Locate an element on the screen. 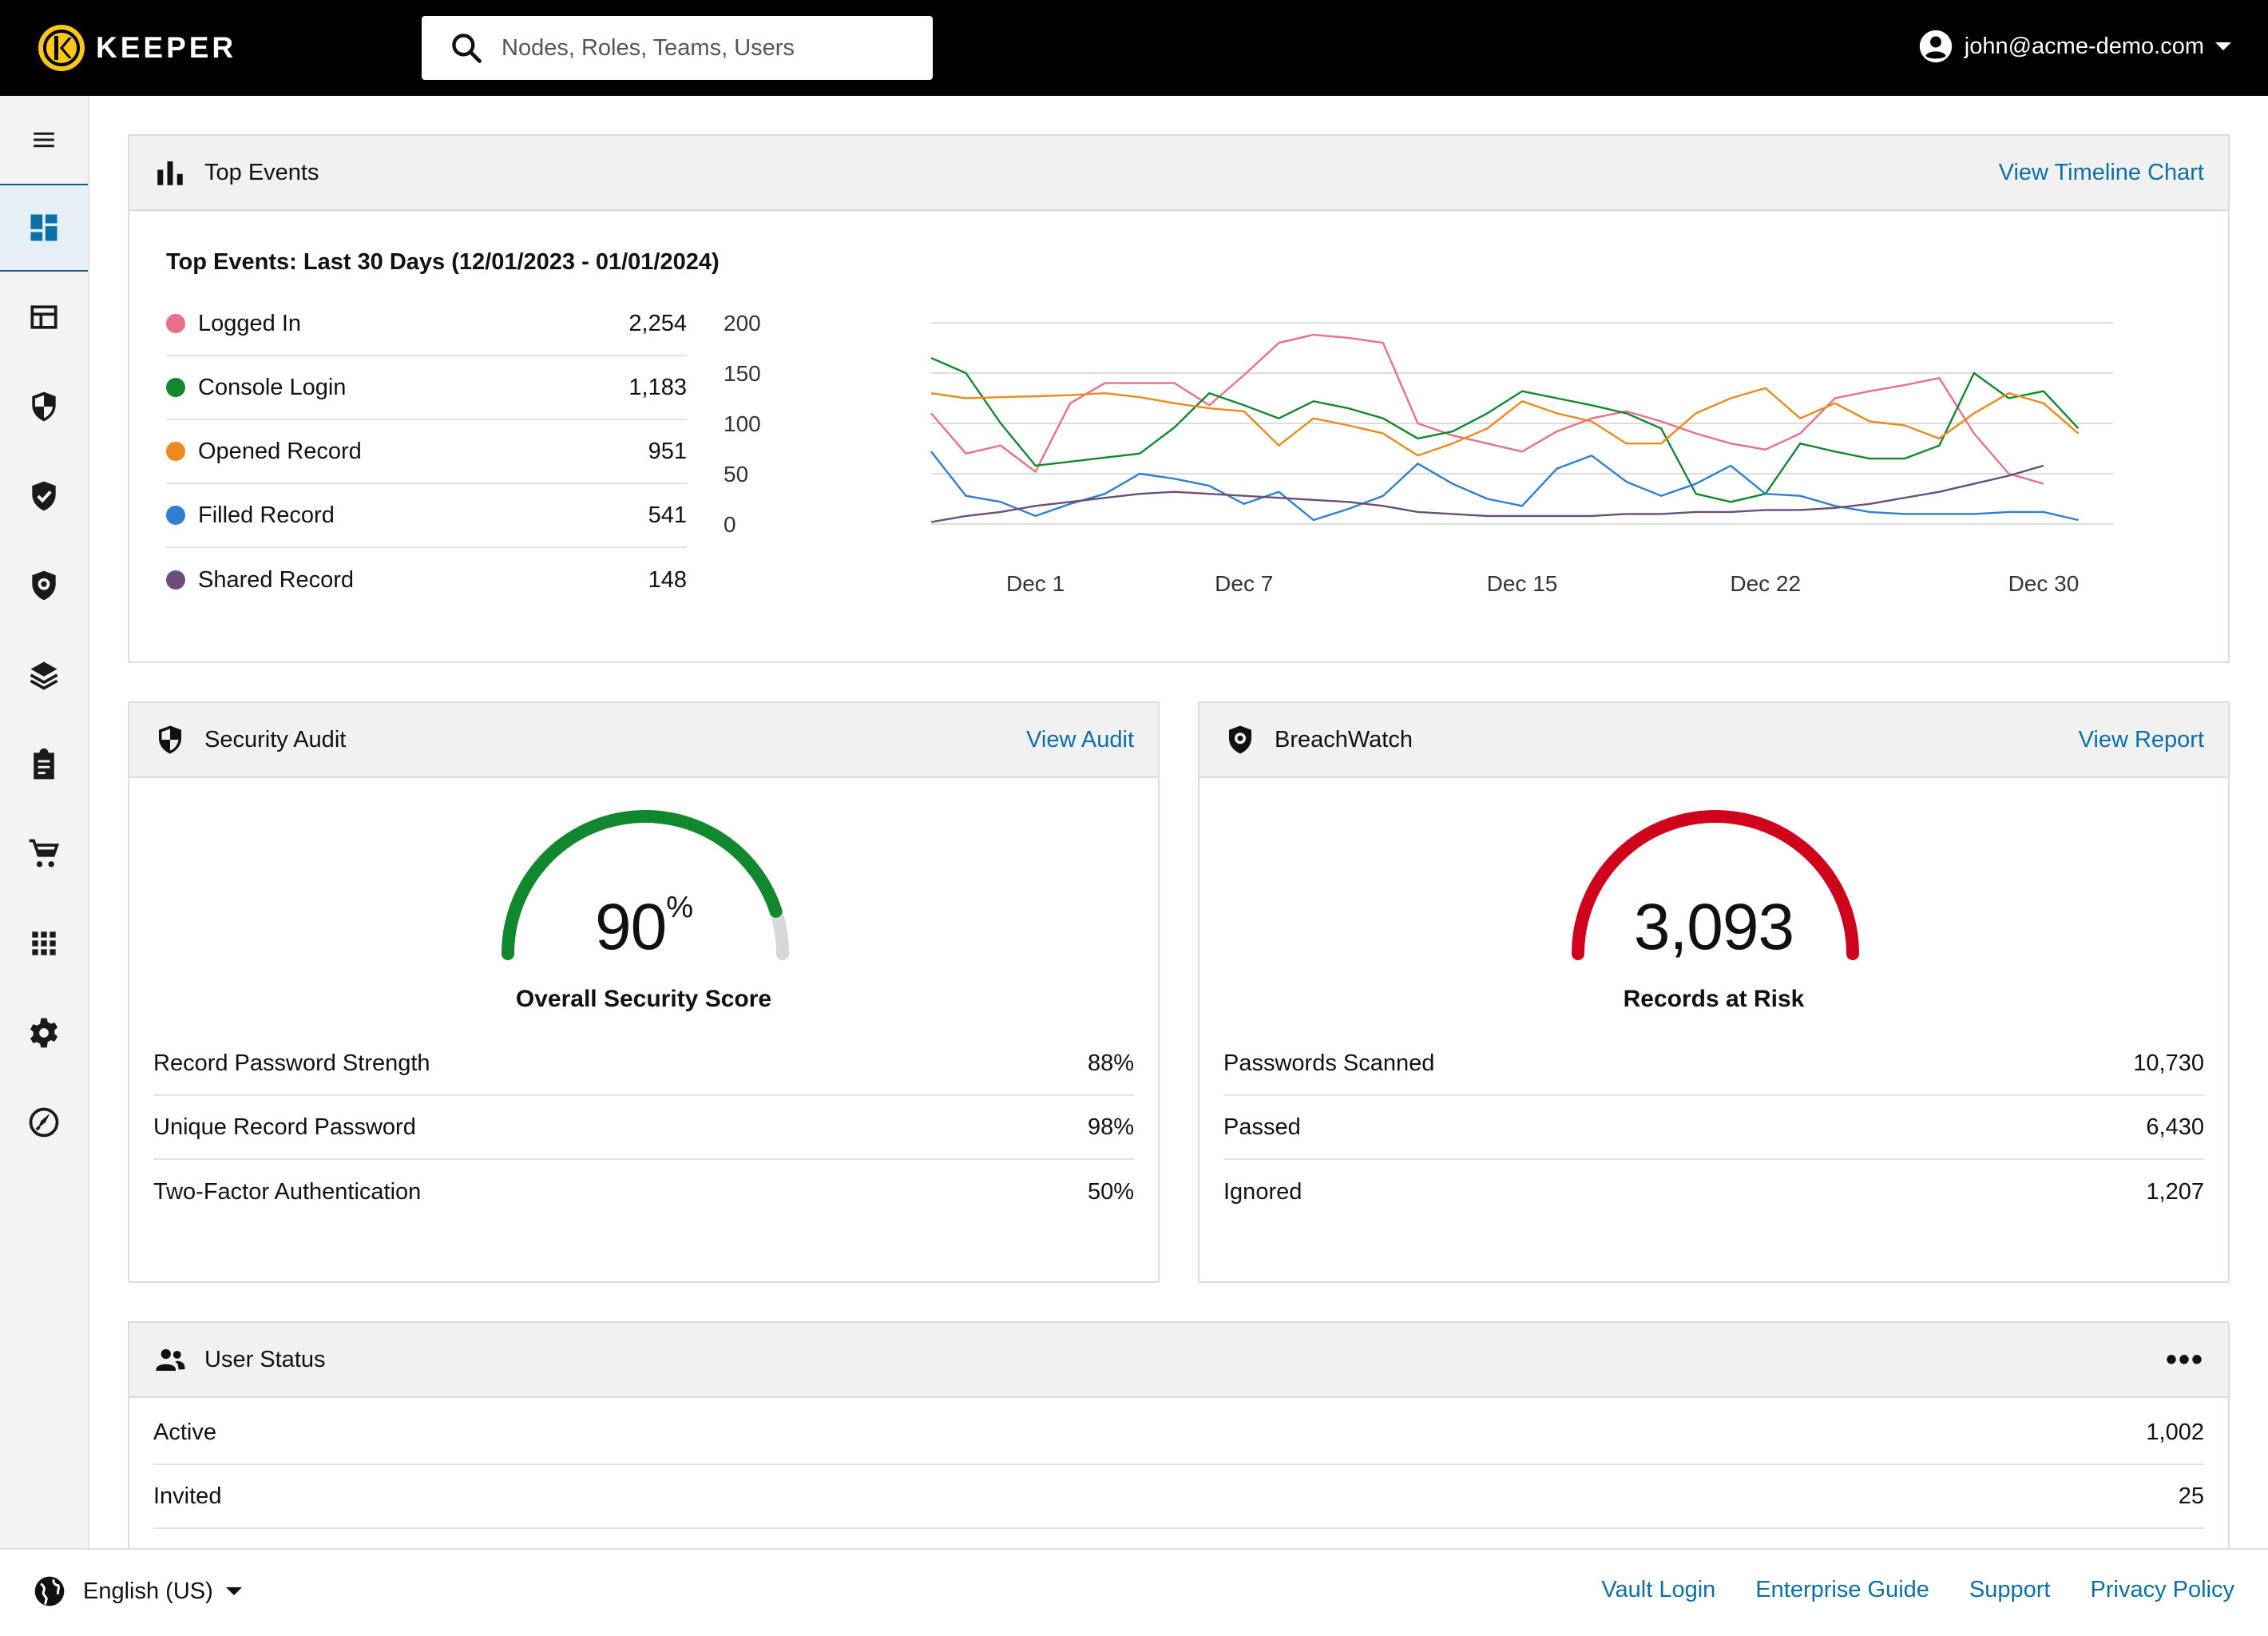 The width and height of the screenshot is (2268, 1636). legend-item: Opened Record 951 is located at coordinates (427, 452).